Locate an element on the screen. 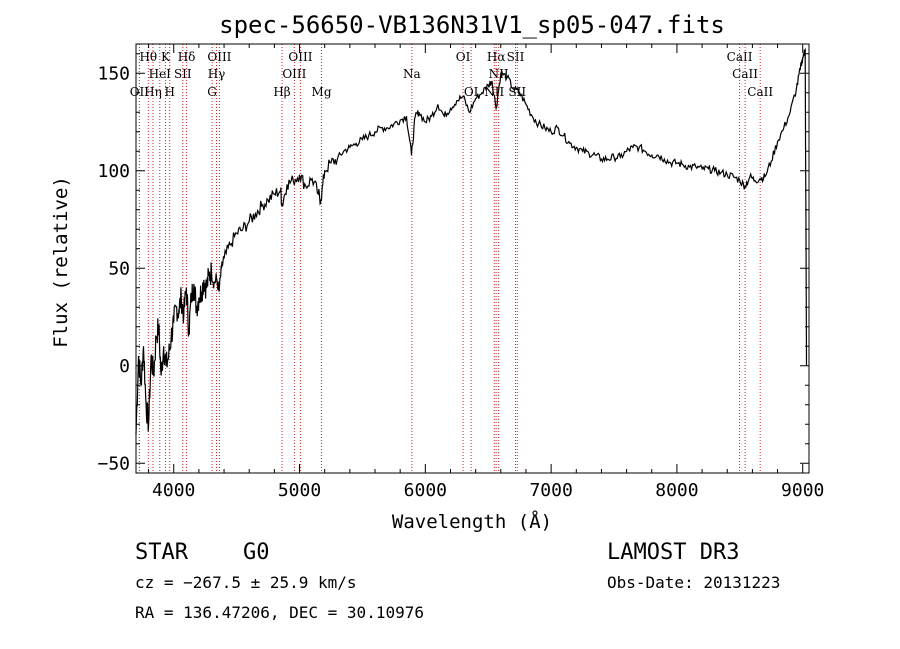 This screenshot has width=900, height=649. line-label-mg-14: Mg is located at coordinates (322, 92).